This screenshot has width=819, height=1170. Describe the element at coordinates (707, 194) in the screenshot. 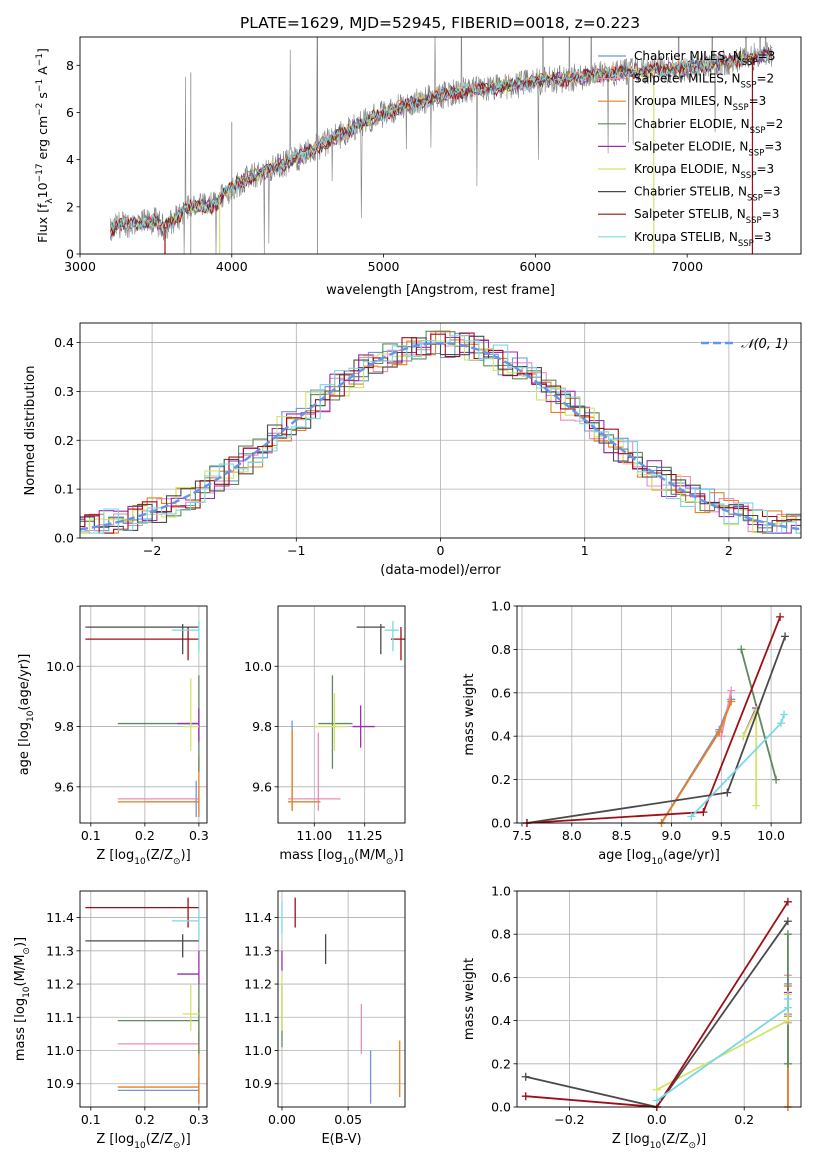

I see `legend-label-chabrier-stelib: Chabrier STELIB, NSSP=3` at that location.